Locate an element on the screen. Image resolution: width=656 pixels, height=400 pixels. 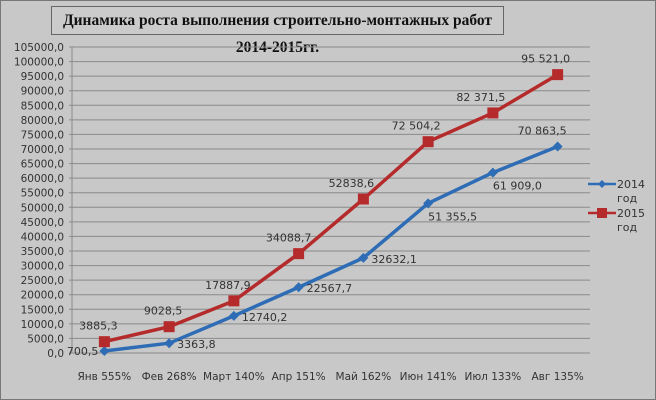
y-tick-label: 30000,0 is located at coordinates (42, 267).